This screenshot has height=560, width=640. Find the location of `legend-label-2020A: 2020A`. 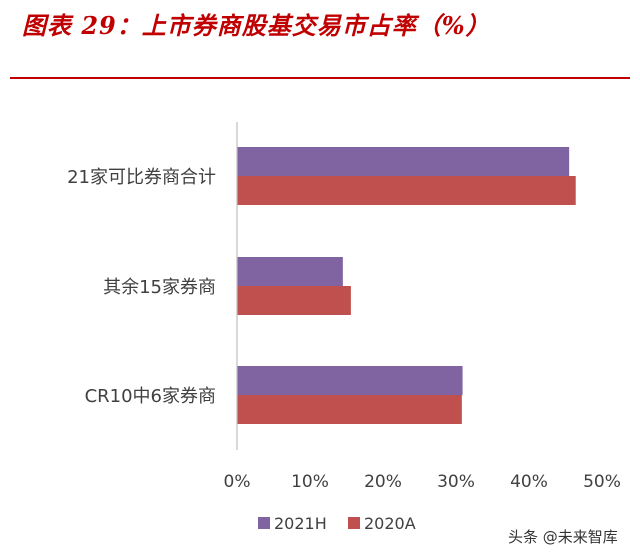

legend-label-2020A: 2020A is located at coordinates (390, 523).